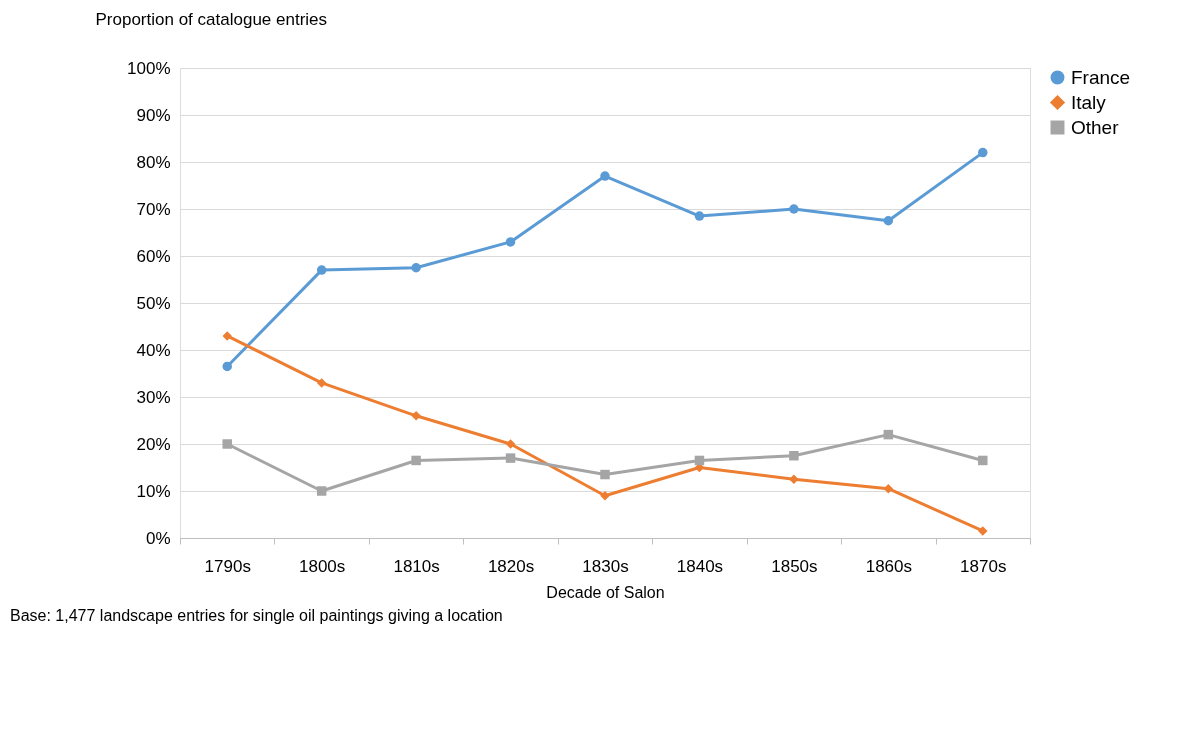 The height and width of the screenshot is (729, 1193). I want to click on x-tick-label: 1790s, so click(227, 566).